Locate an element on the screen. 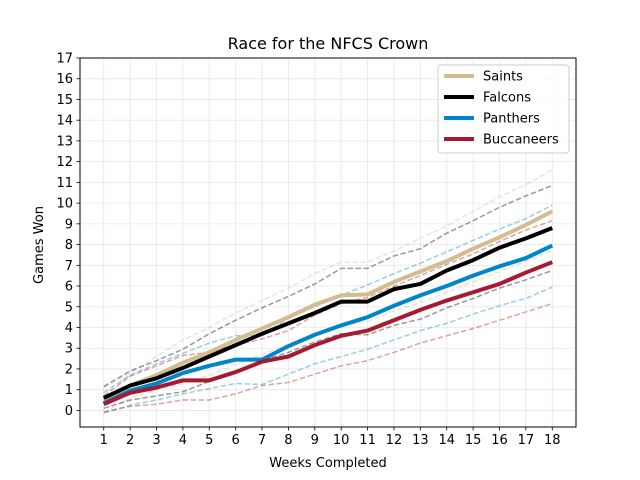  y-tick-label: 5 is located at coordinates (69, 307).